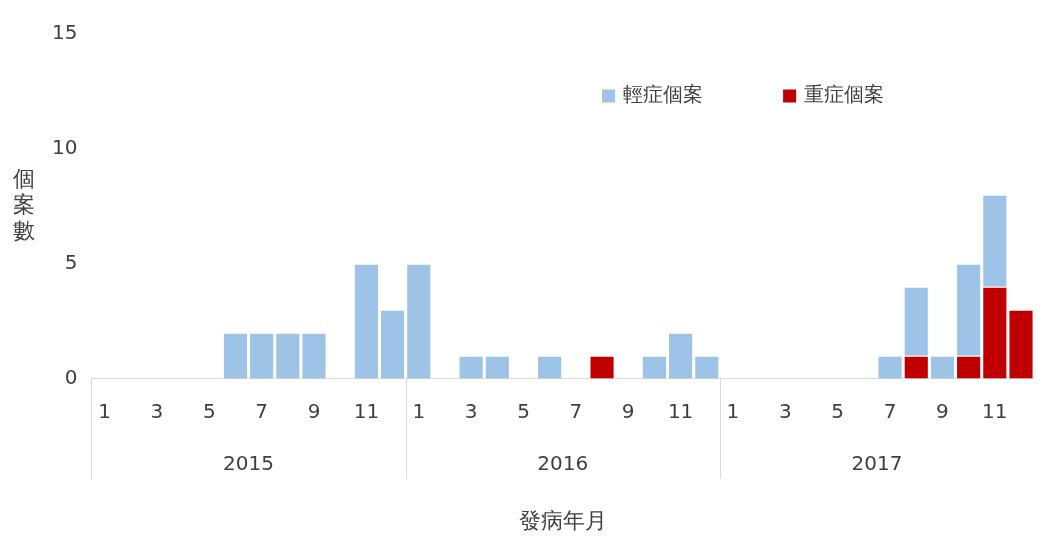 Image resolution: width=1051 pixels, height=543 pixels. Describe the element at coordinates (563, 462) in the screenshot. I see `text: 2016` at that location.